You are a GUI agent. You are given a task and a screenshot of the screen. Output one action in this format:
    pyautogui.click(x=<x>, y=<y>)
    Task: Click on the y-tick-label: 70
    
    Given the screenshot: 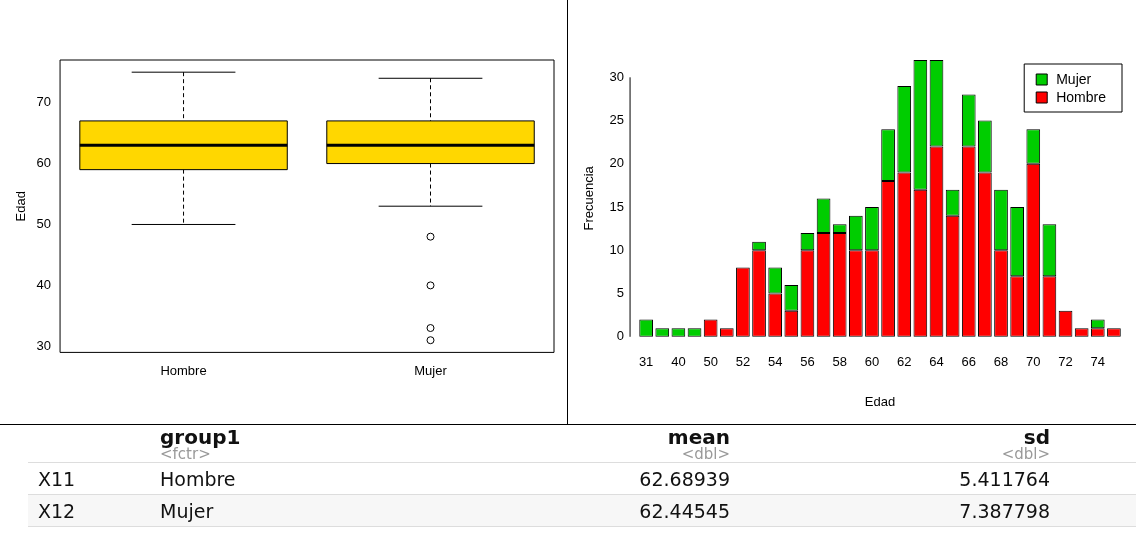 What is the action you would take?
    pyautogui.click(x=44, y=102)
    